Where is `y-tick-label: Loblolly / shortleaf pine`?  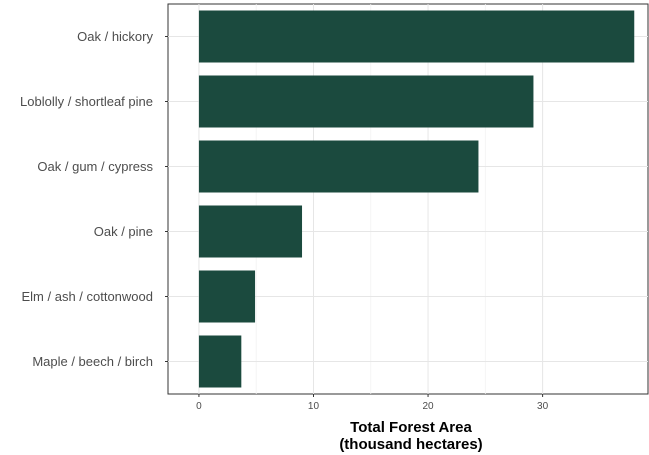 y-tick-label: Loblolly / shortleaf pine is located at coordinates (86, 101).